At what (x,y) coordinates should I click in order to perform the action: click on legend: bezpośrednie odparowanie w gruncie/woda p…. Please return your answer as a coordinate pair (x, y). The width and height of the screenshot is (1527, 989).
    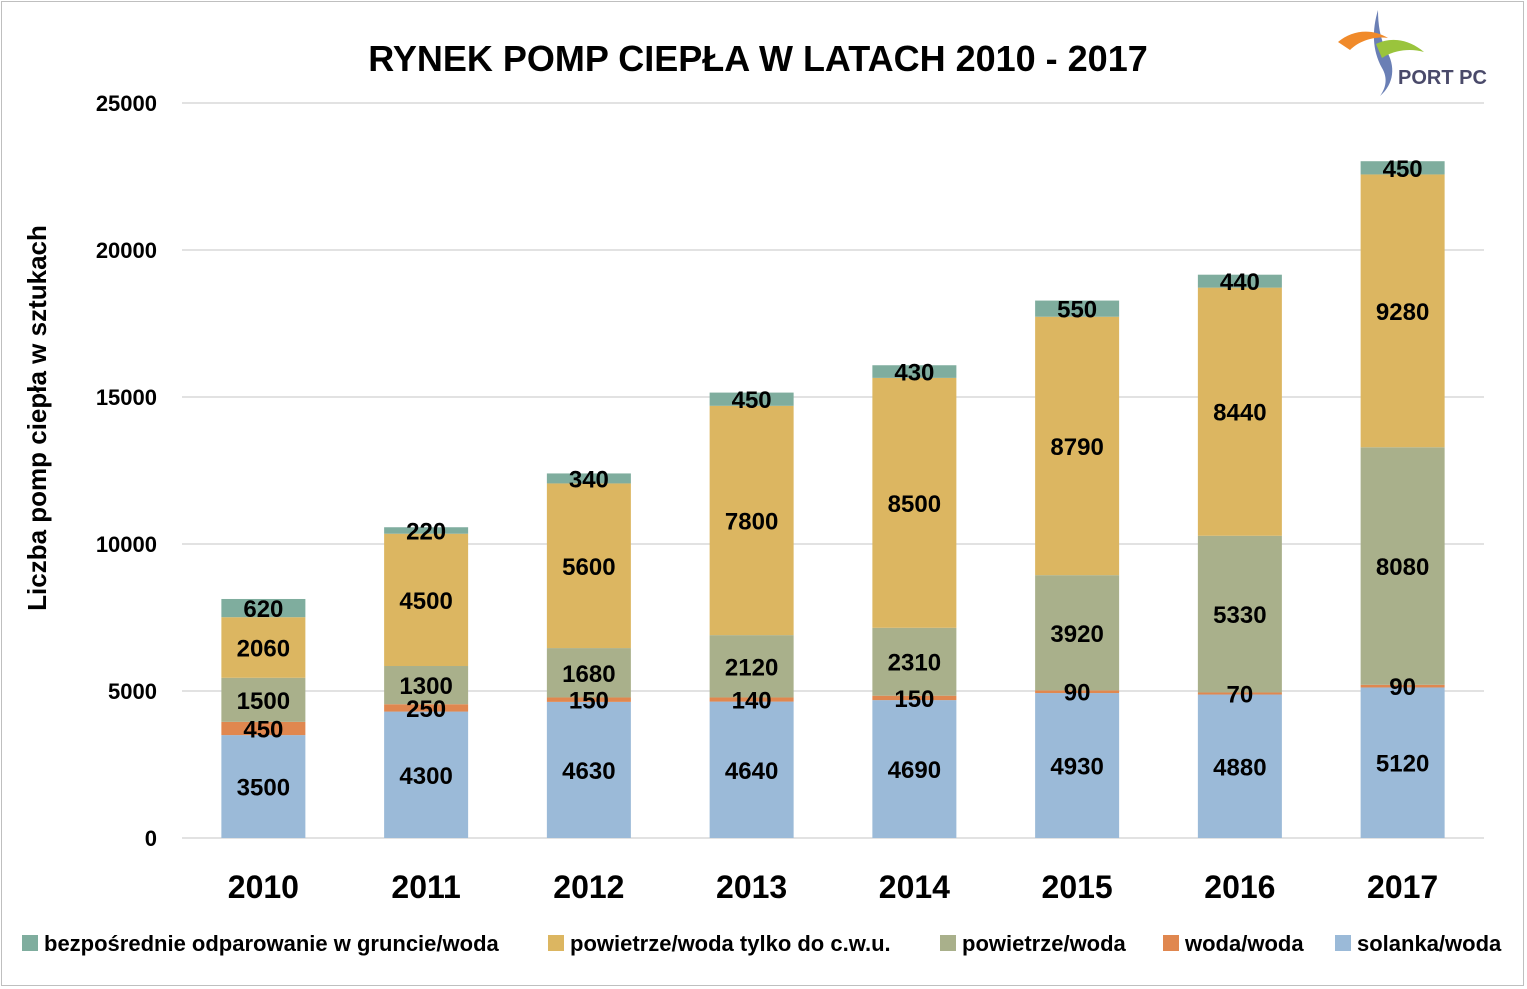
    Looking at the image, I should click on (762, 943).